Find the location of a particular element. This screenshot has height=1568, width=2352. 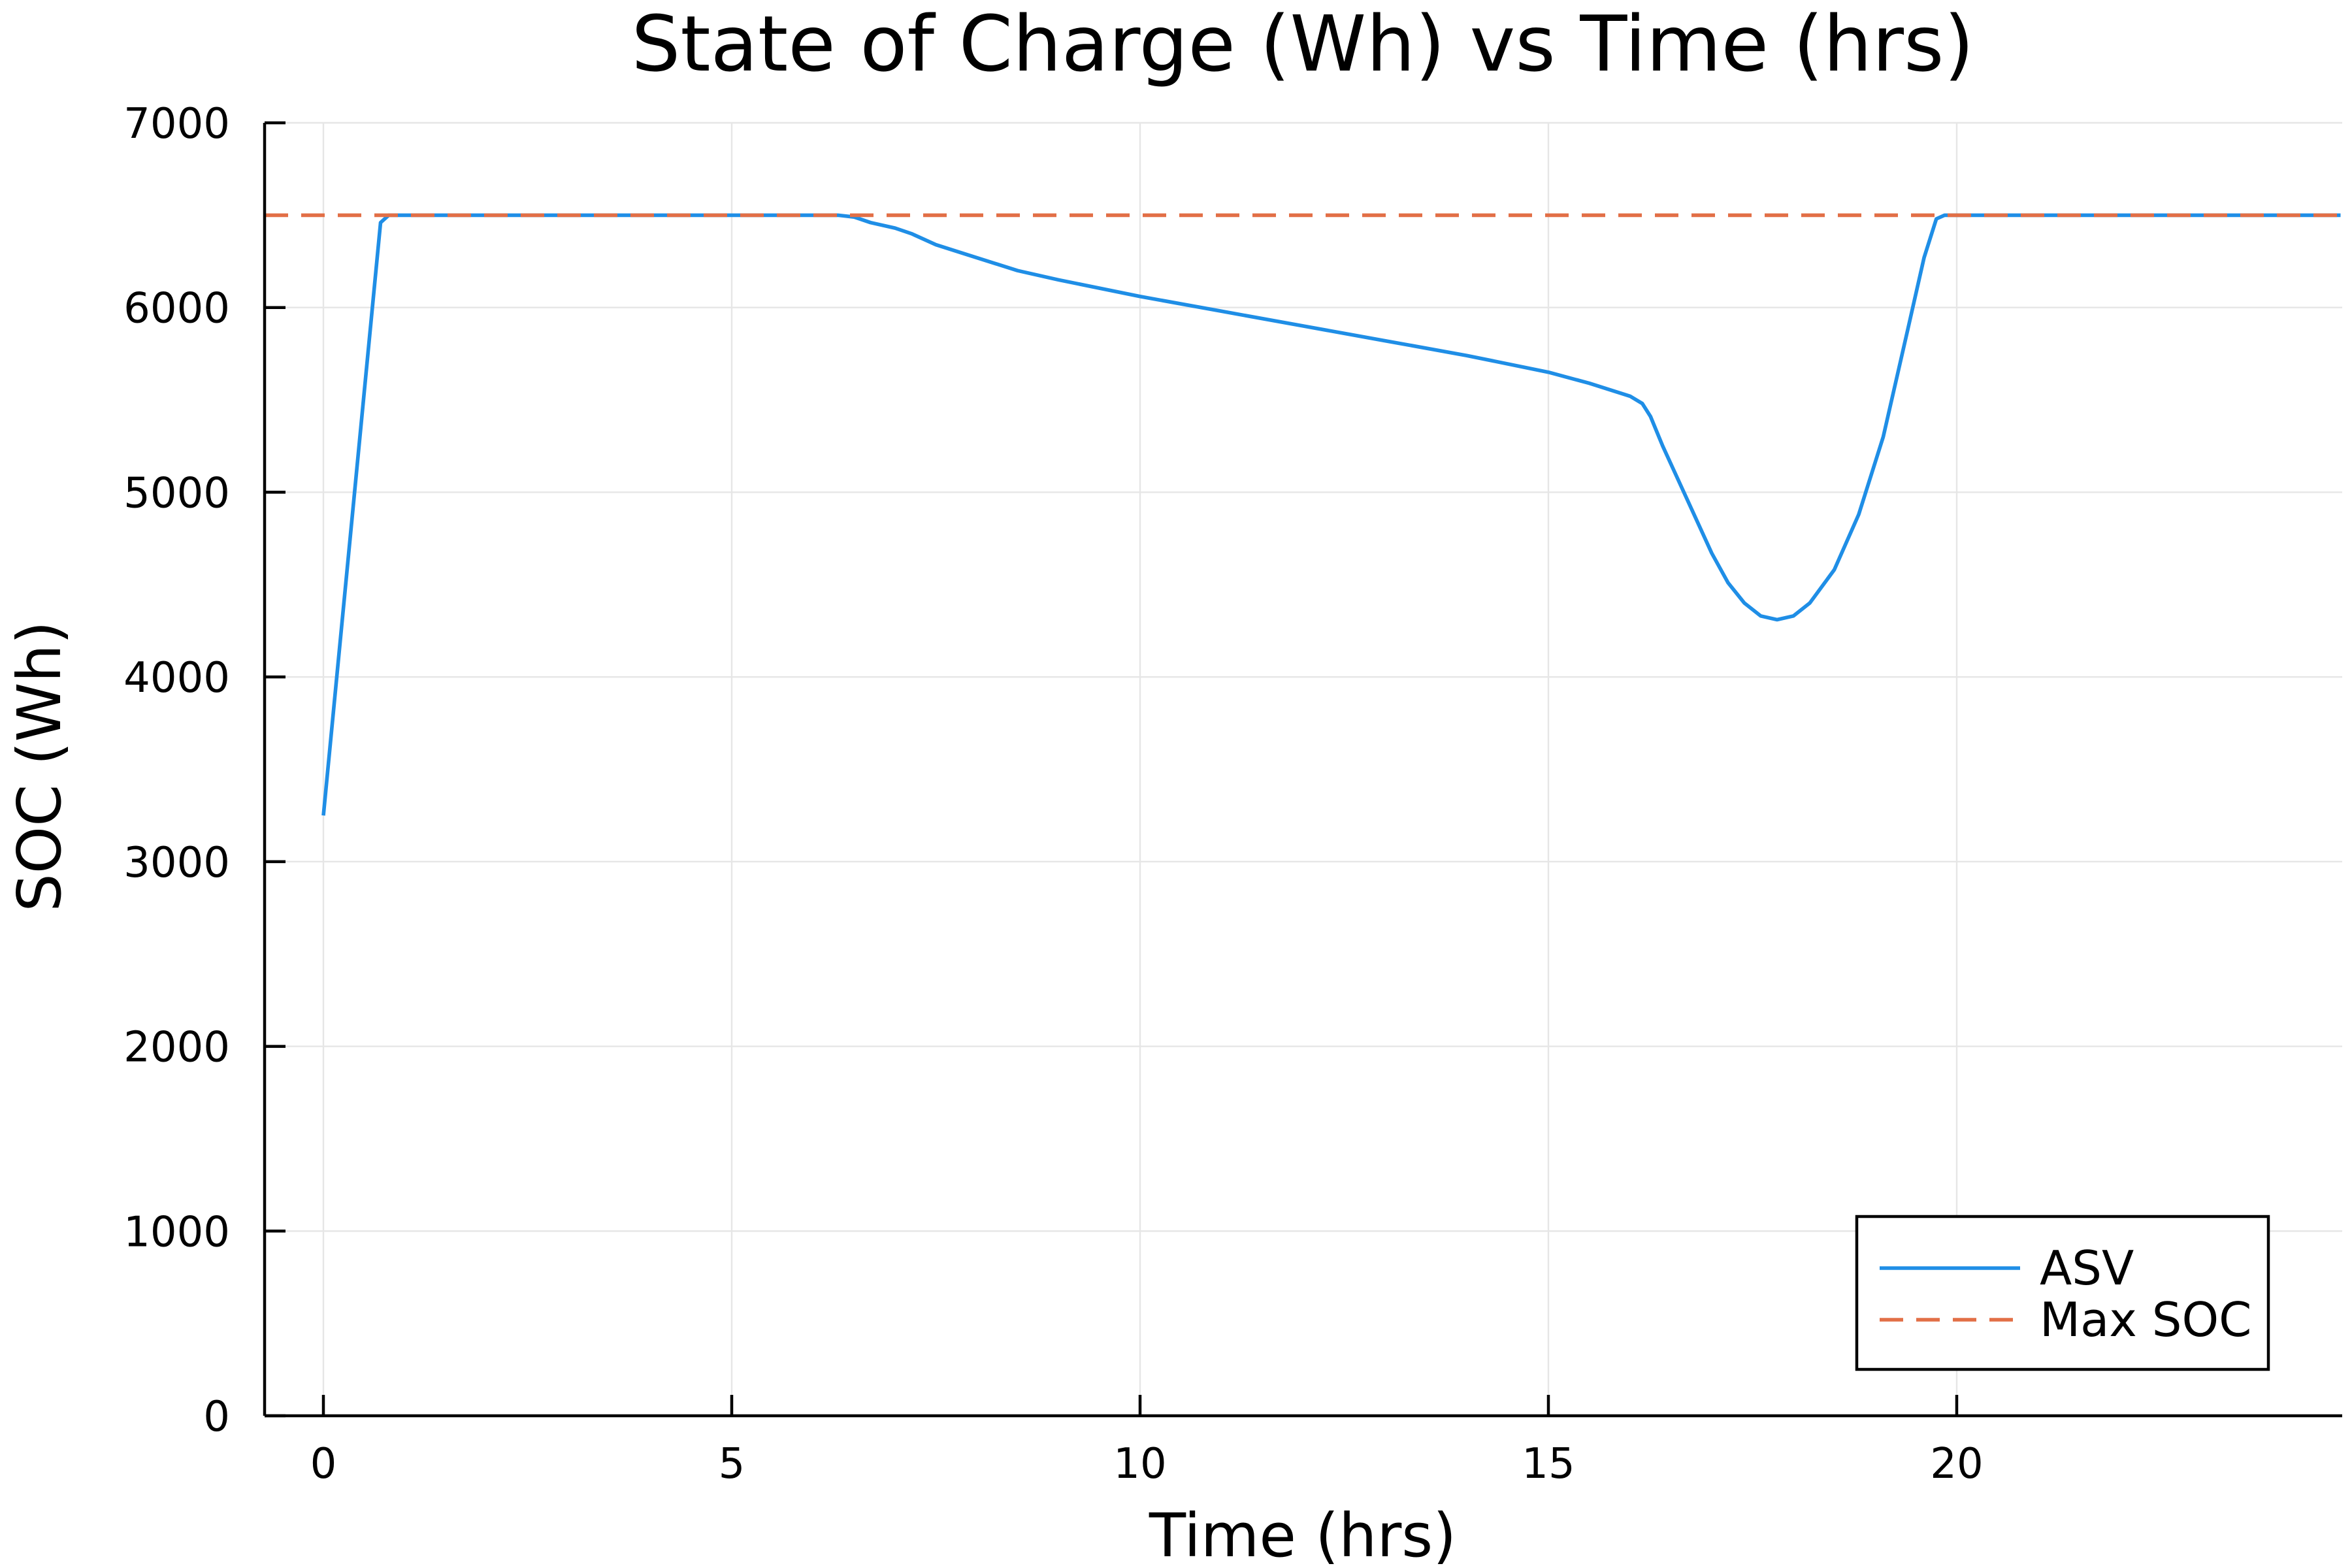

legend-box is located at coordinates (2062, 1293).